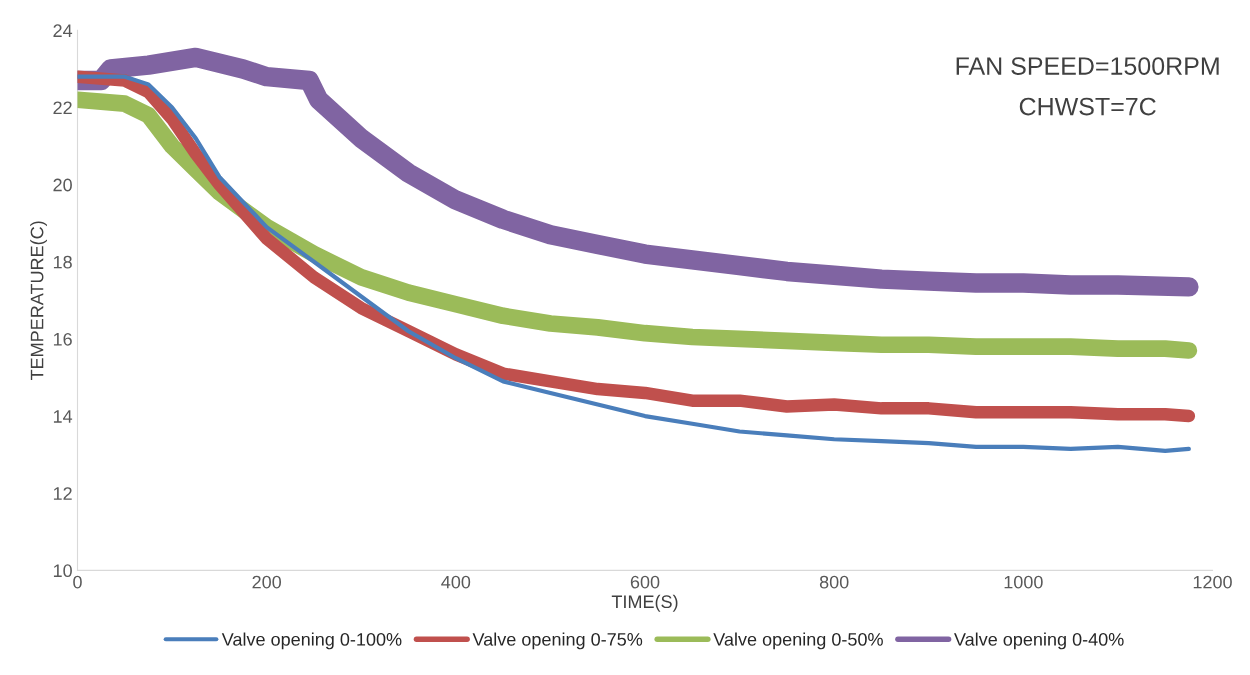 This screenshot has height=675, width=1250. Describe the element at coordinates (63, 416) in the screenshot. I see `y-tick-label: 14` at that location.